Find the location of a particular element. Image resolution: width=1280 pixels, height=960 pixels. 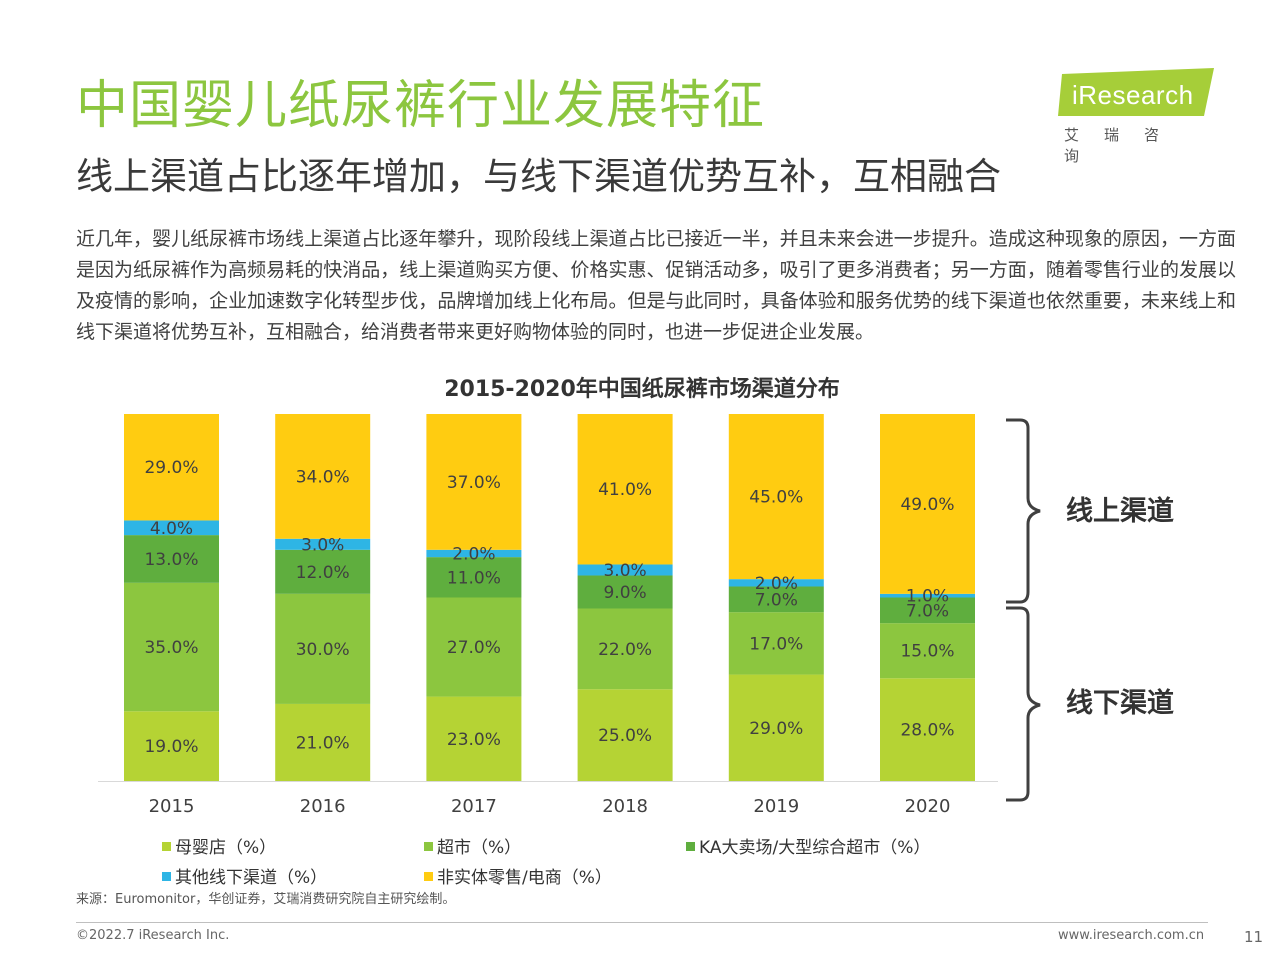

data-label-3-2020: 1.0% is located at coordinates (927, 597).